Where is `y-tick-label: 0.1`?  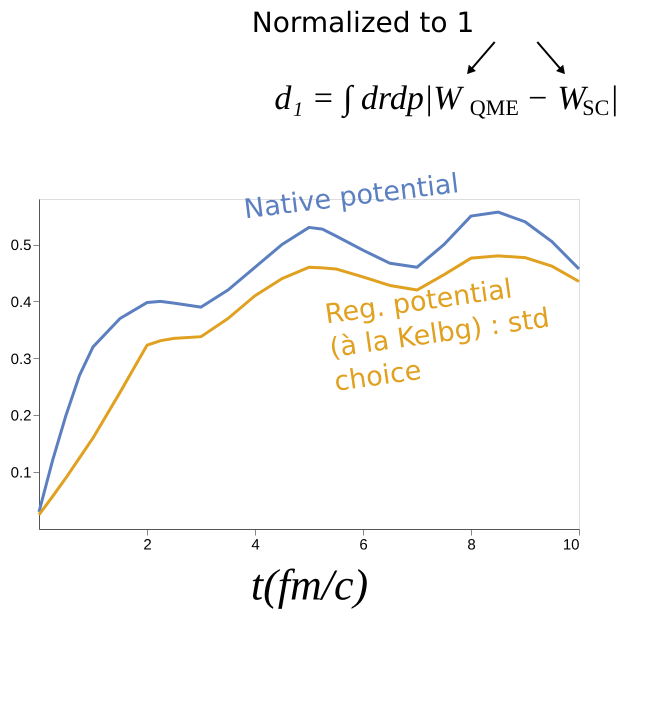
y-tick-label: 0.1 is located at coordinates (21, 473).